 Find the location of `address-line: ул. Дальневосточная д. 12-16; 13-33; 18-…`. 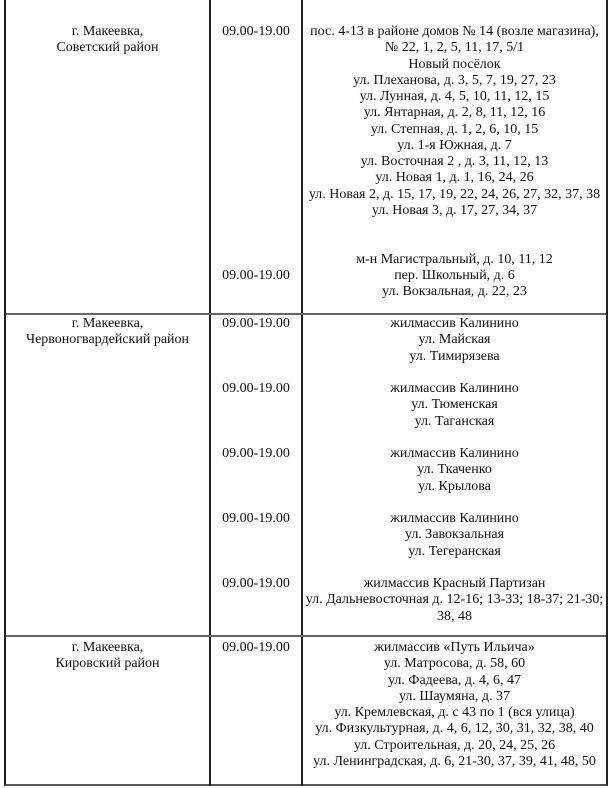

address-line: ул. Дальневосточная д. 12-16; 13-33; 18-… is located at coordinates (454, 608).